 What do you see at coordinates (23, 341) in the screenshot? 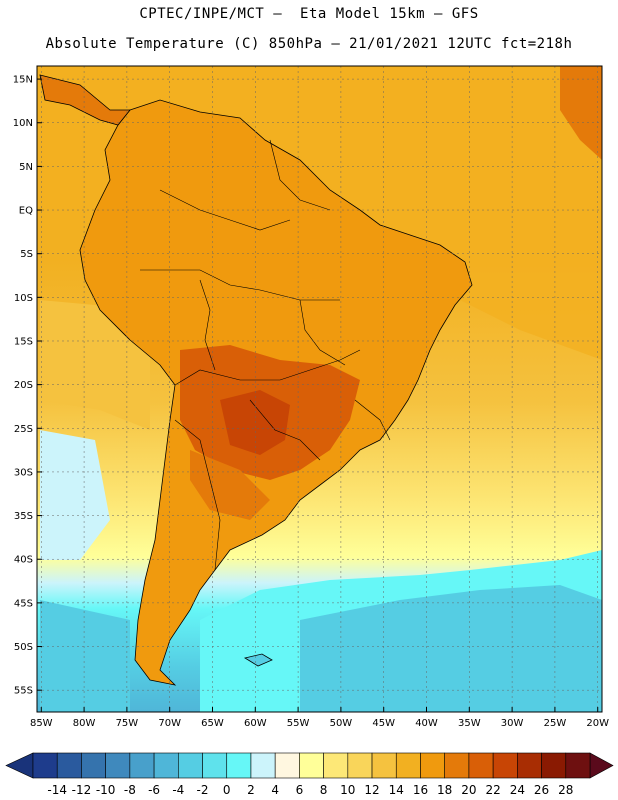
I see `lat-label: 15S` at bounding box center [23, 341].